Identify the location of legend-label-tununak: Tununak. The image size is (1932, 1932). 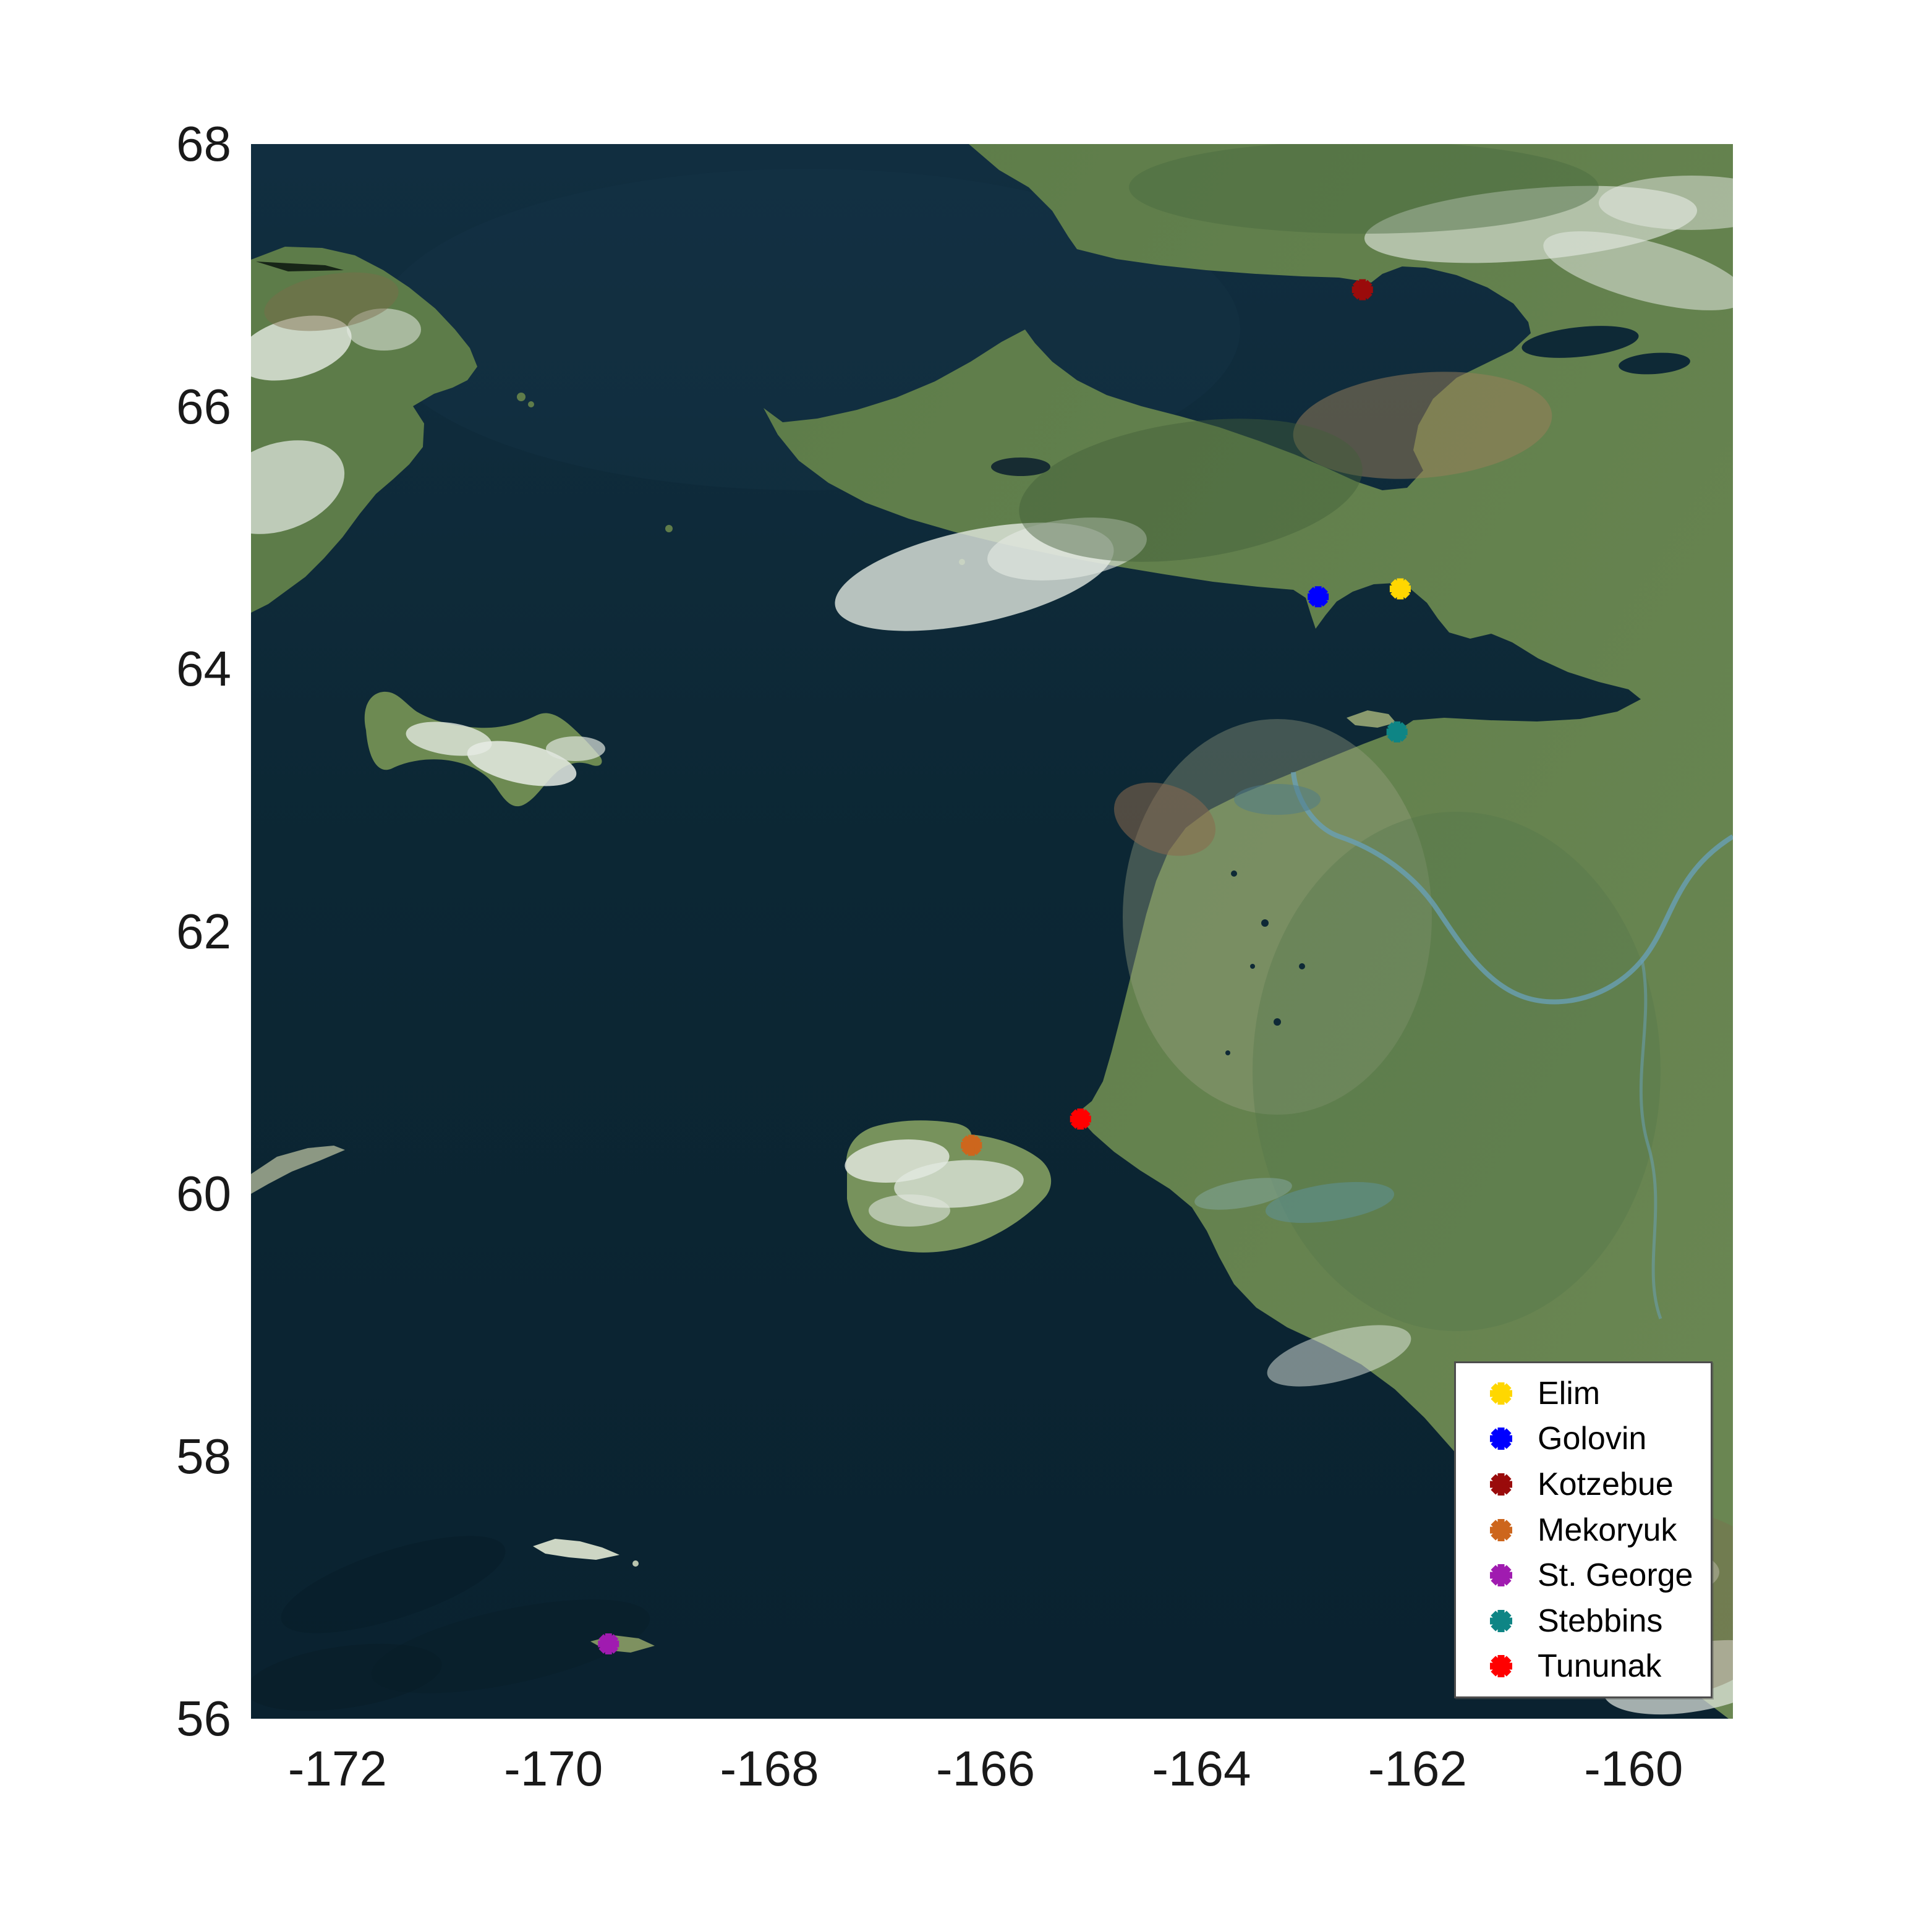
(1600, 1666).